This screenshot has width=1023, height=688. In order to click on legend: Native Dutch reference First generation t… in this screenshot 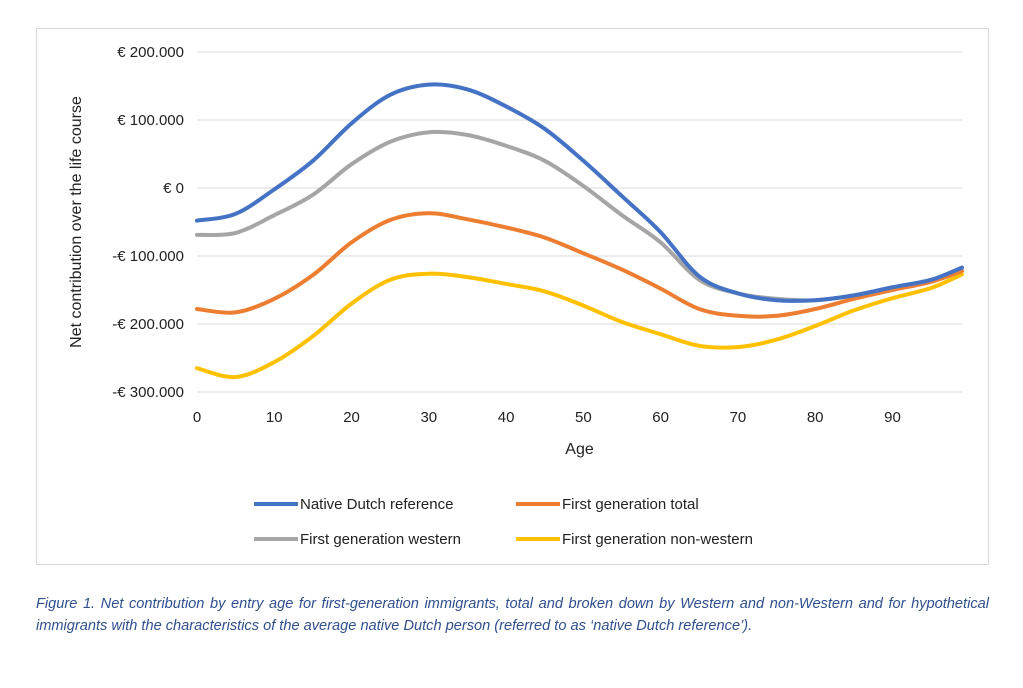, I will do `click(503, 522)`.